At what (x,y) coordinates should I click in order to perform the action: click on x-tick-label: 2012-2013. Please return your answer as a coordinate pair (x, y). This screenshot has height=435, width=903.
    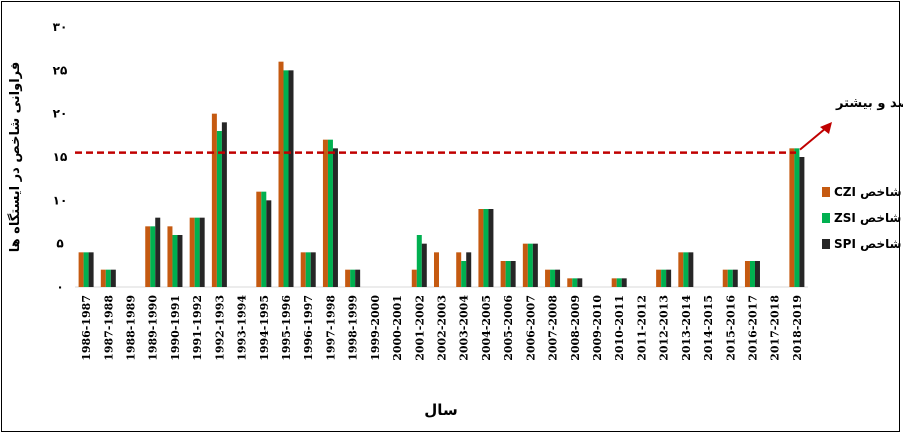
    Looking at the image, I should click on (664, 328).